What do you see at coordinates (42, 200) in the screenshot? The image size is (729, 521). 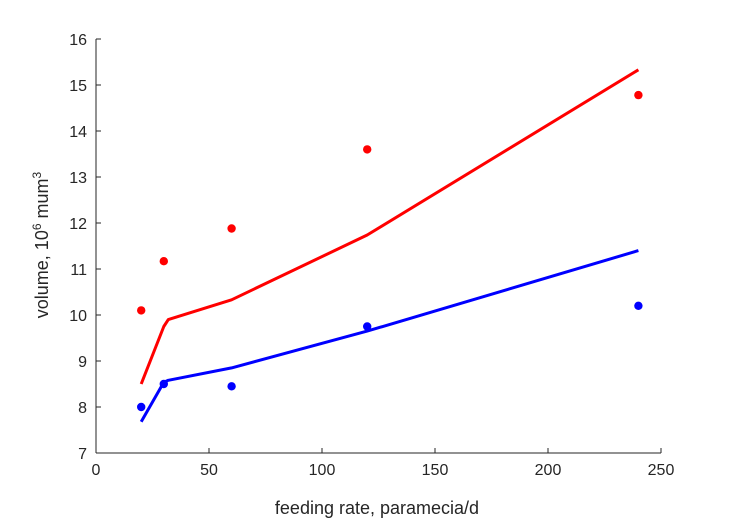 I see `y-axis-label-unit: mum` at bounding box center [42, 200].